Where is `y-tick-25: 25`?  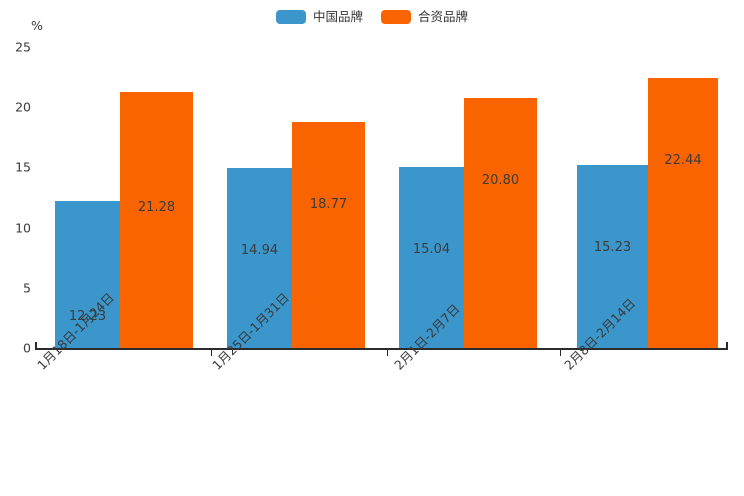
y-tick-25: 25 is located at coordinates (23, 47).